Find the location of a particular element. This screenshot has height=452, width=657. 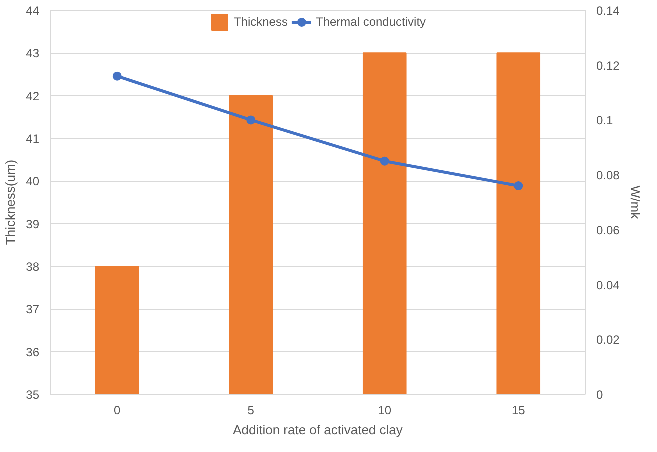

y2-tick-label: 0 is located at coordinates (600, 395).